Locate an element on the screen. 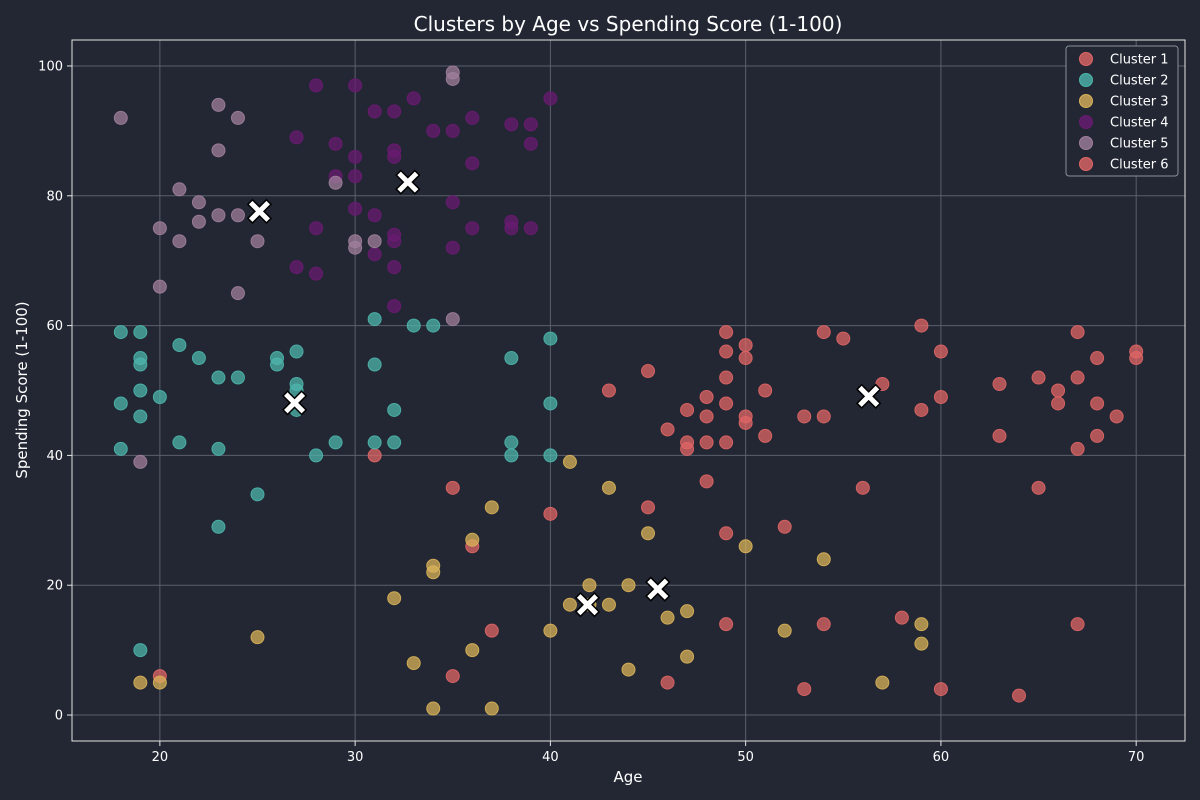  x-tick-label: 60 is located at coordinates (941, 757).